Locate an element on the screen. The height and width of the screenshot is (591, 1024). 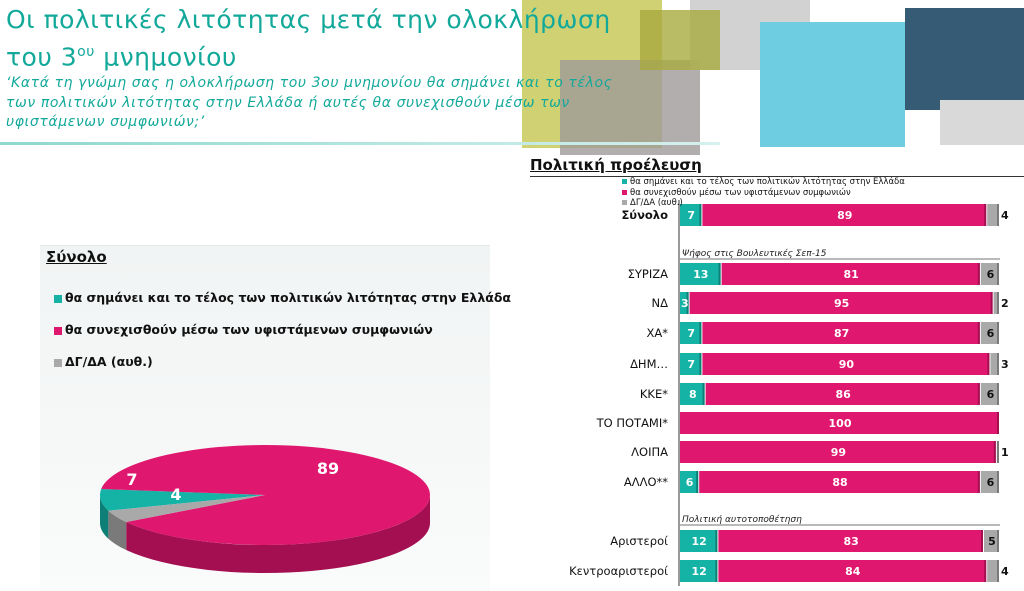
category-label: ΚΚΕ* is located at coordinates (654, 394).